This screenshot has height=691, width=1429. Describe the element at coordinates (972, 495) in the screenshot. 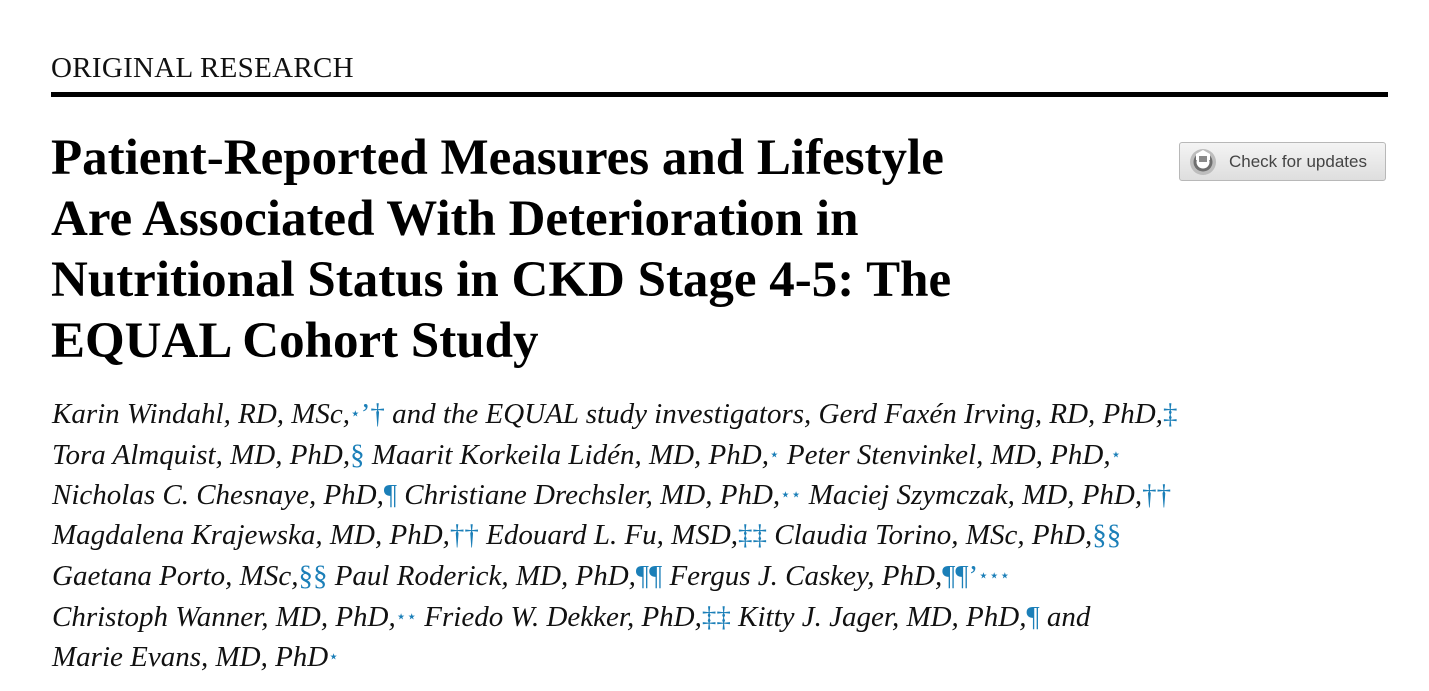

I see `author-text: Maciej Szymczak, MD, PhD,` at that location.